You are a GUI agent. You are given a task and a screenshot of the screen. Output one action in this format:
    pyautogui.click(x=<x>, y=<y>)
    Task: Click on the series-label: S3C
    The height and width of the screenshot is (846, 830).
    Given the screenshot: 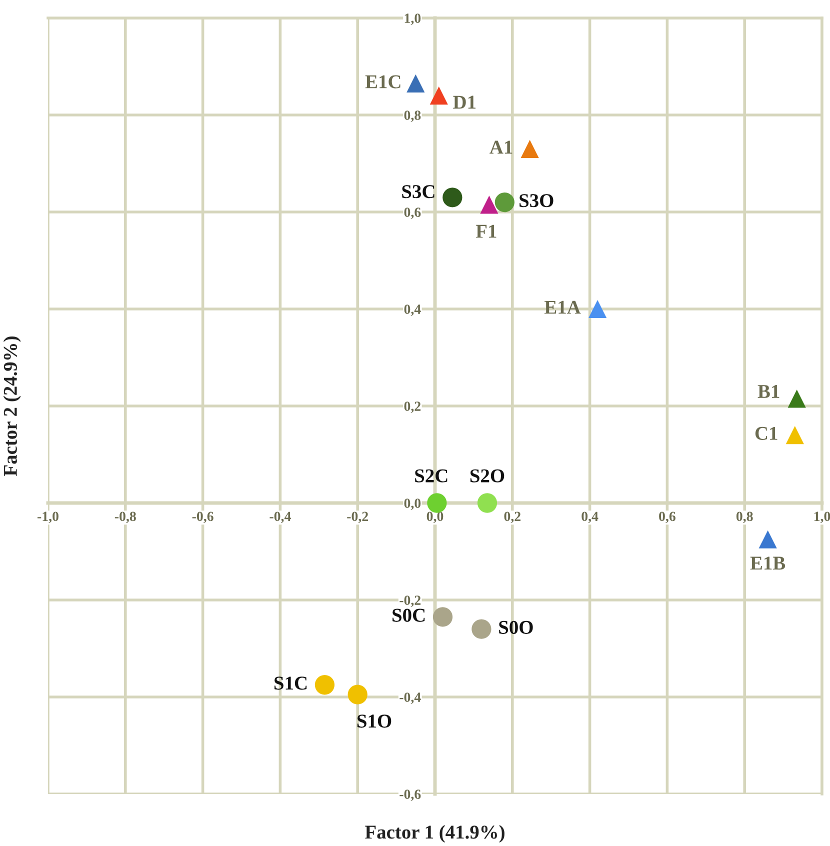 What is the action you would take?
    pyautogui.click(x=418, y=191)
    